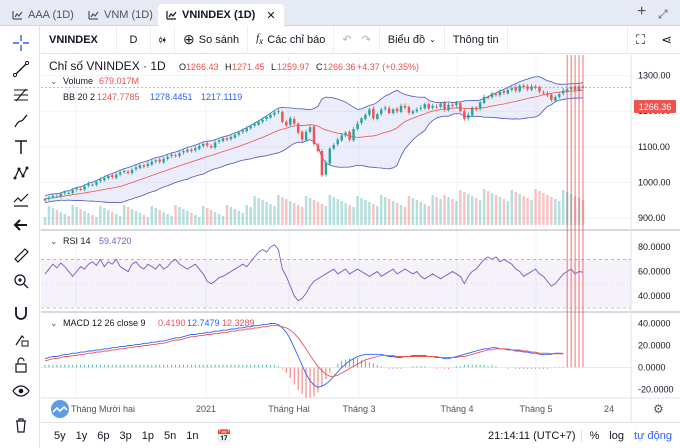 The width and height of the screenshot is (680, 448). What do you see at coordinates (476, 39) in the screenshot?
I see `info-button: Thông tin` at bounding box center [476, 39].